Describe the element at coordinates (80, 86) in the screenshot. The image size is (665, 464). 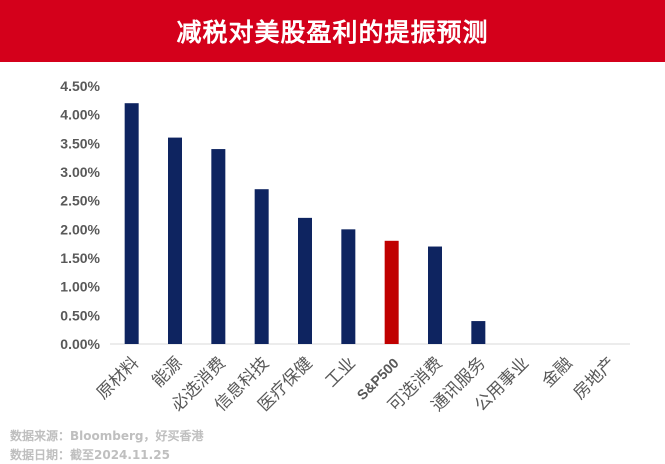
I see `y-tick-label: 4.50%` at that location.